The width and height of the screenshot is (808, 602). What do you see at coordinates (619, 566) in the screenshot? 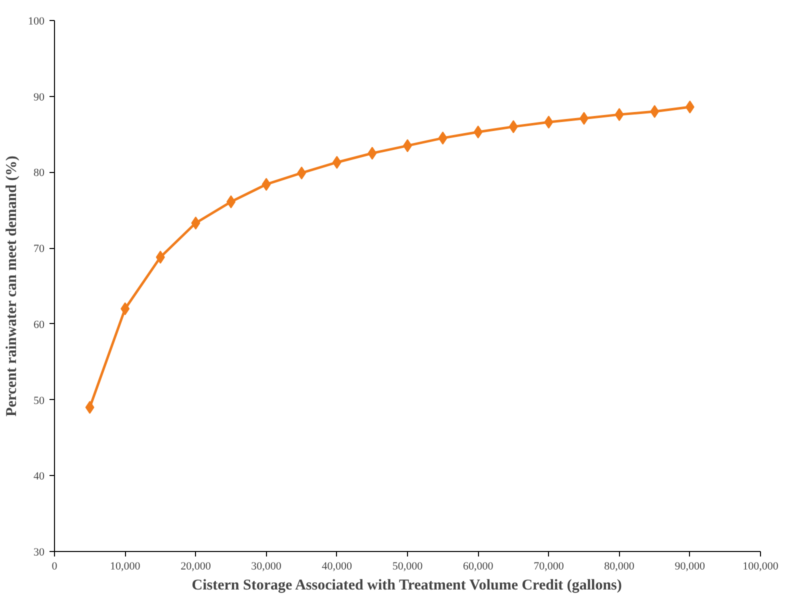
I see `x-tick-label: 80,000` at bounding box center [619, 566].